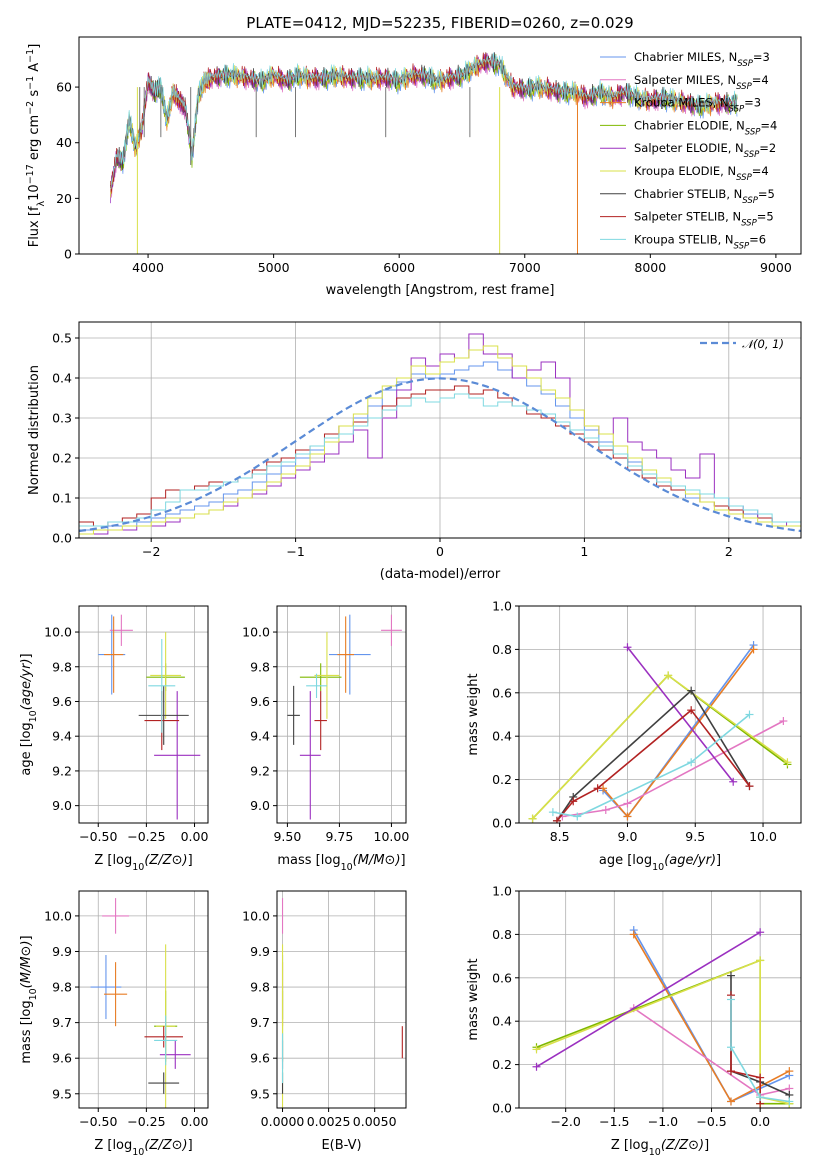 Image resolution: width=819 pixels, height=1170 pixels. What do you see at coordinates (64, 198) in the screenshot?
I see `y-tick-label: 20` at bounding box center [64, 198].